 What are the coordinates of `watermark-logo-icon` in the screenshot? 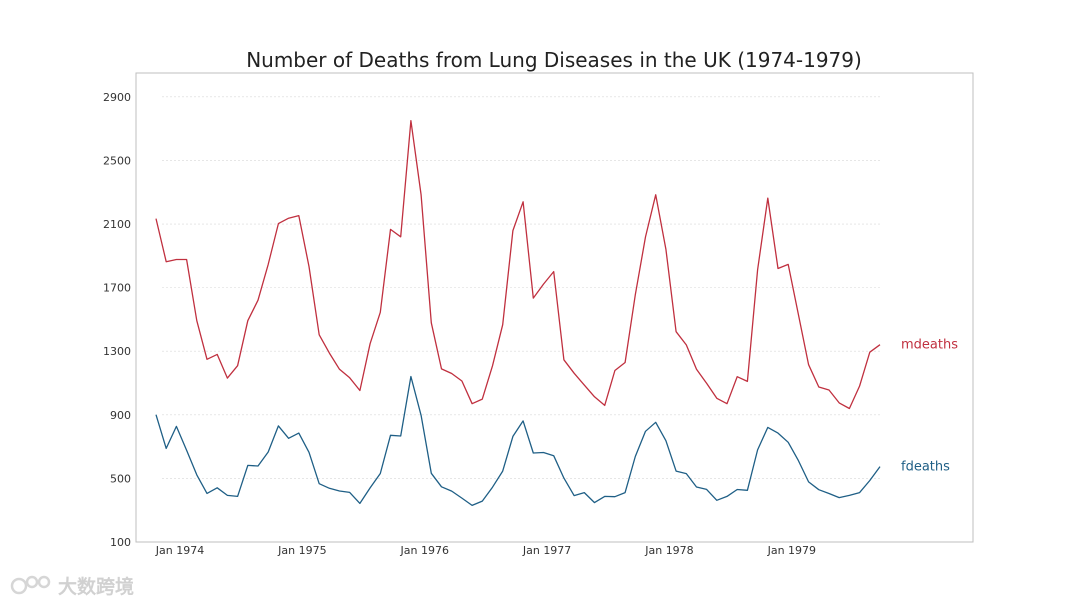 It's located at (31, 586).